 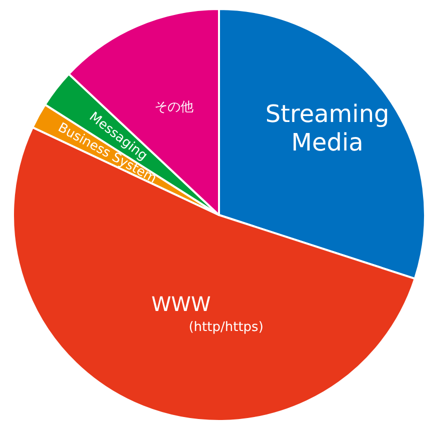 I want to click on slice-label: Streaming Media, so click(x=327, y=128).